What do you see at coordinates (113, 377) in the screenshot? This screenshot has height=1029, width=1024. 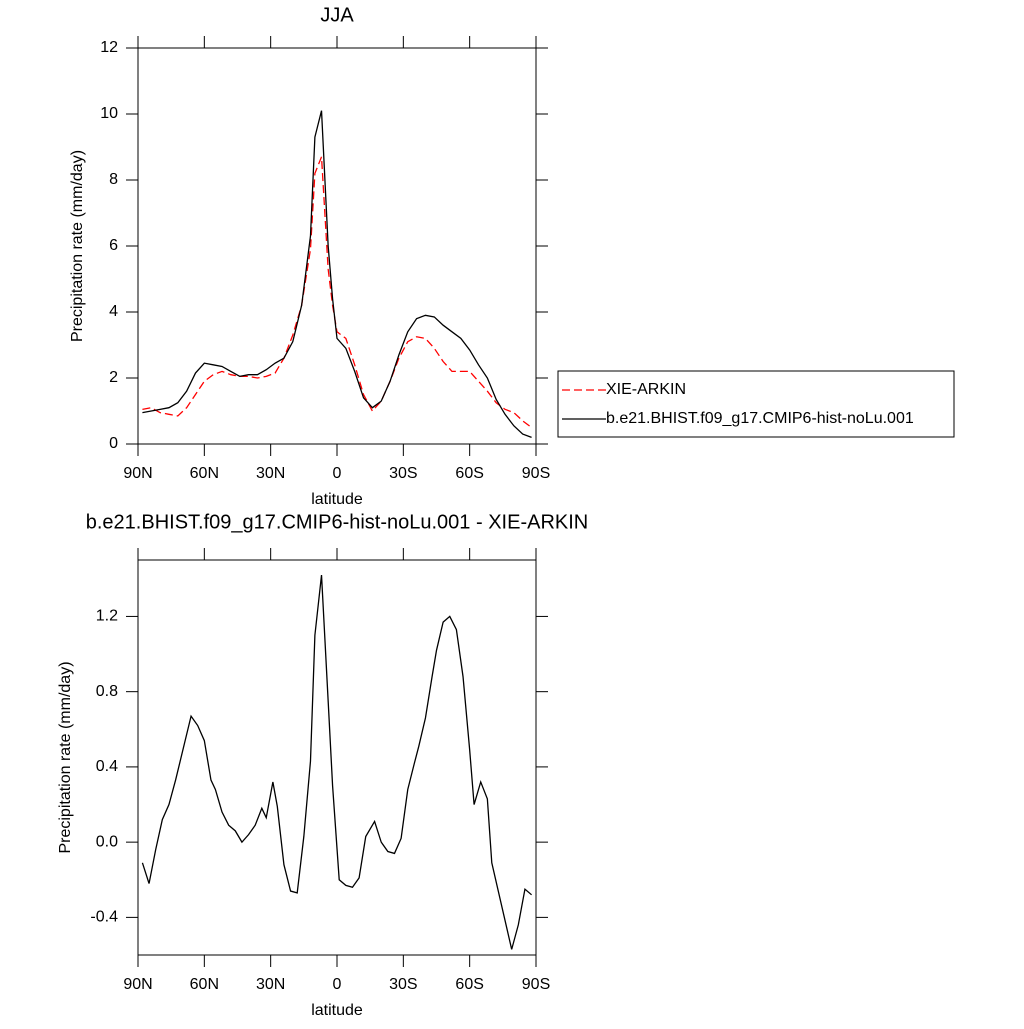 I see `y-tick-label: 2` at bounding box center [113, 377].